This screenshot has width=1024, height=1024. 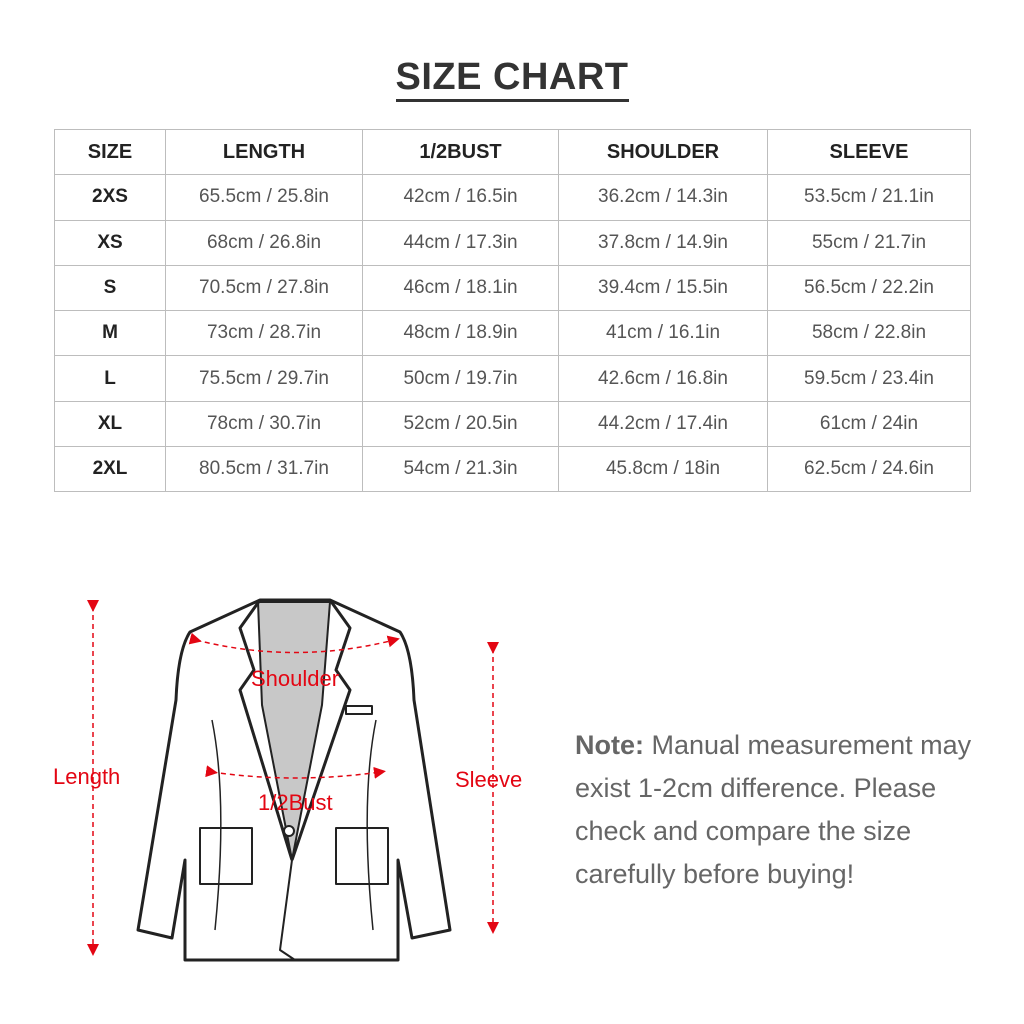 I want to click on jacket-illustration, so click(x=294, y=780).